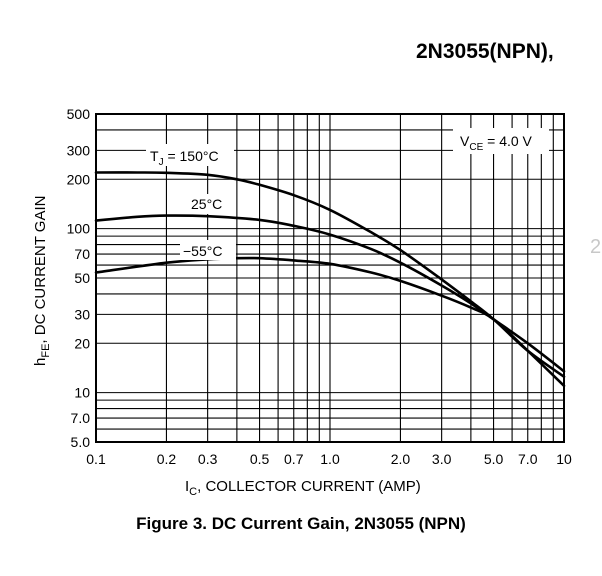 The image size is (602, 576). What do you see at coordinates (96, 459) in the screenshot?
I see `x-tick-label: 0.1` at bounding box center [96, 459].